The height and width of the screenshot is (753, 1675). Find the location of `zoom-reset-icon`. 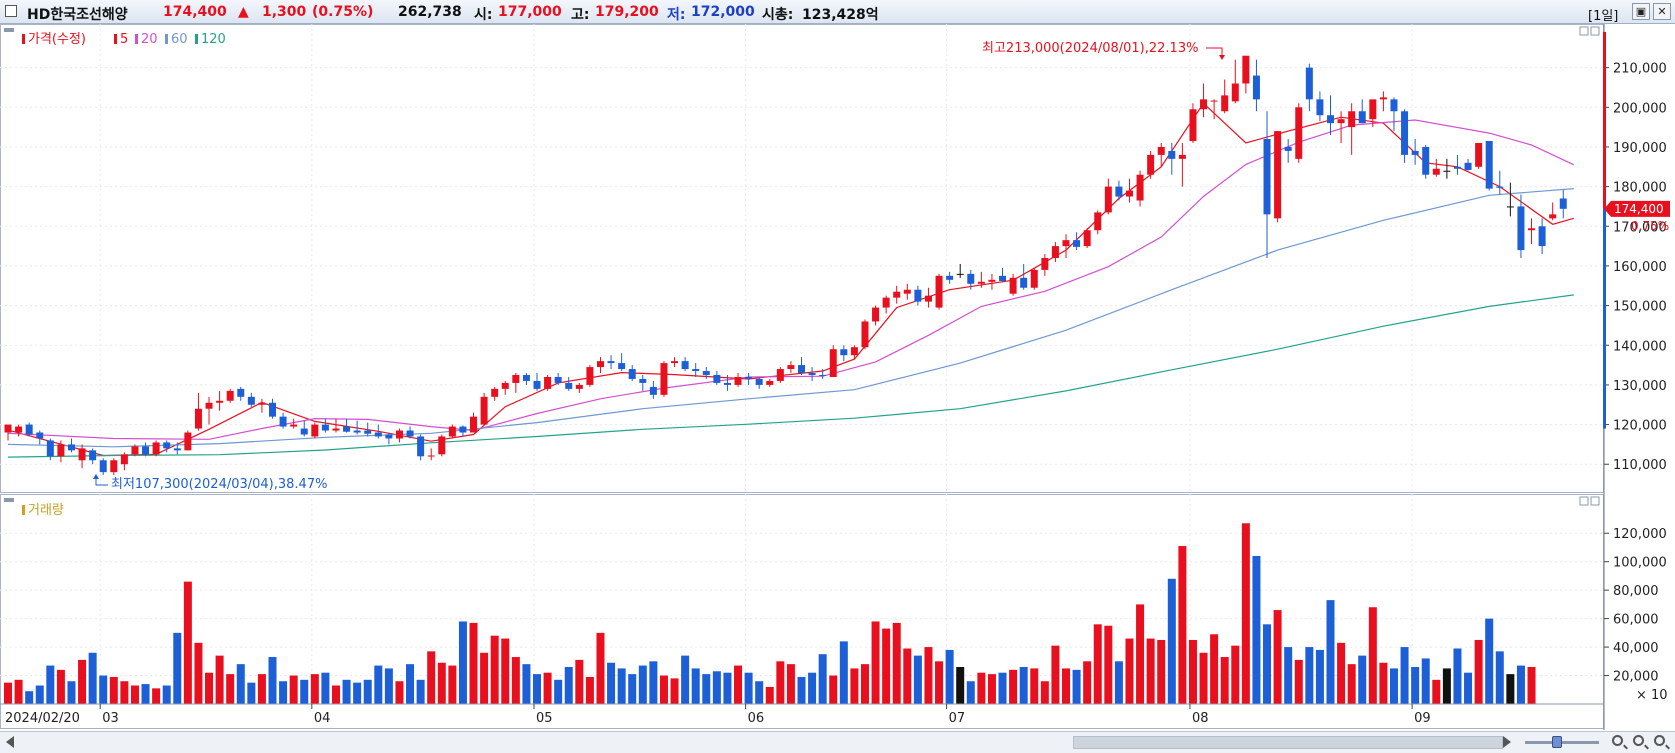

zoom-reset-icon is located at coordinates (1659, 740).